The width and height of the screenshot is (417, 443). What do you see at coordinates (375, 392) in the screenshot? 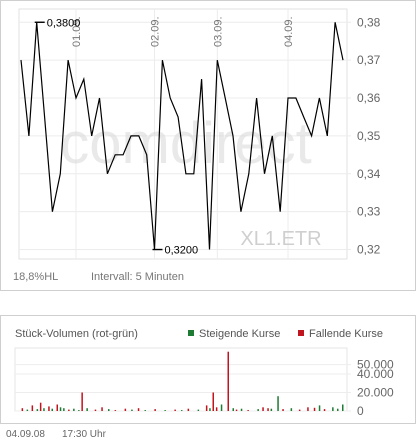
I see `volume-y-tick-label: 20.000` at bounding box center [375, 392].